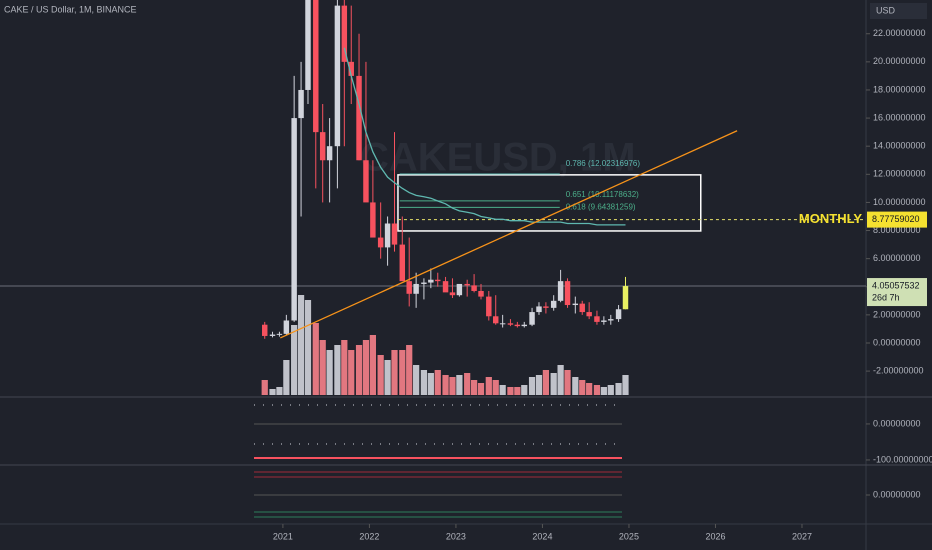  What do you see at coordinates (897, 314) in the screenshot?
I see `y-tick-label: 2.00000000` at bounding box center [897, 314].